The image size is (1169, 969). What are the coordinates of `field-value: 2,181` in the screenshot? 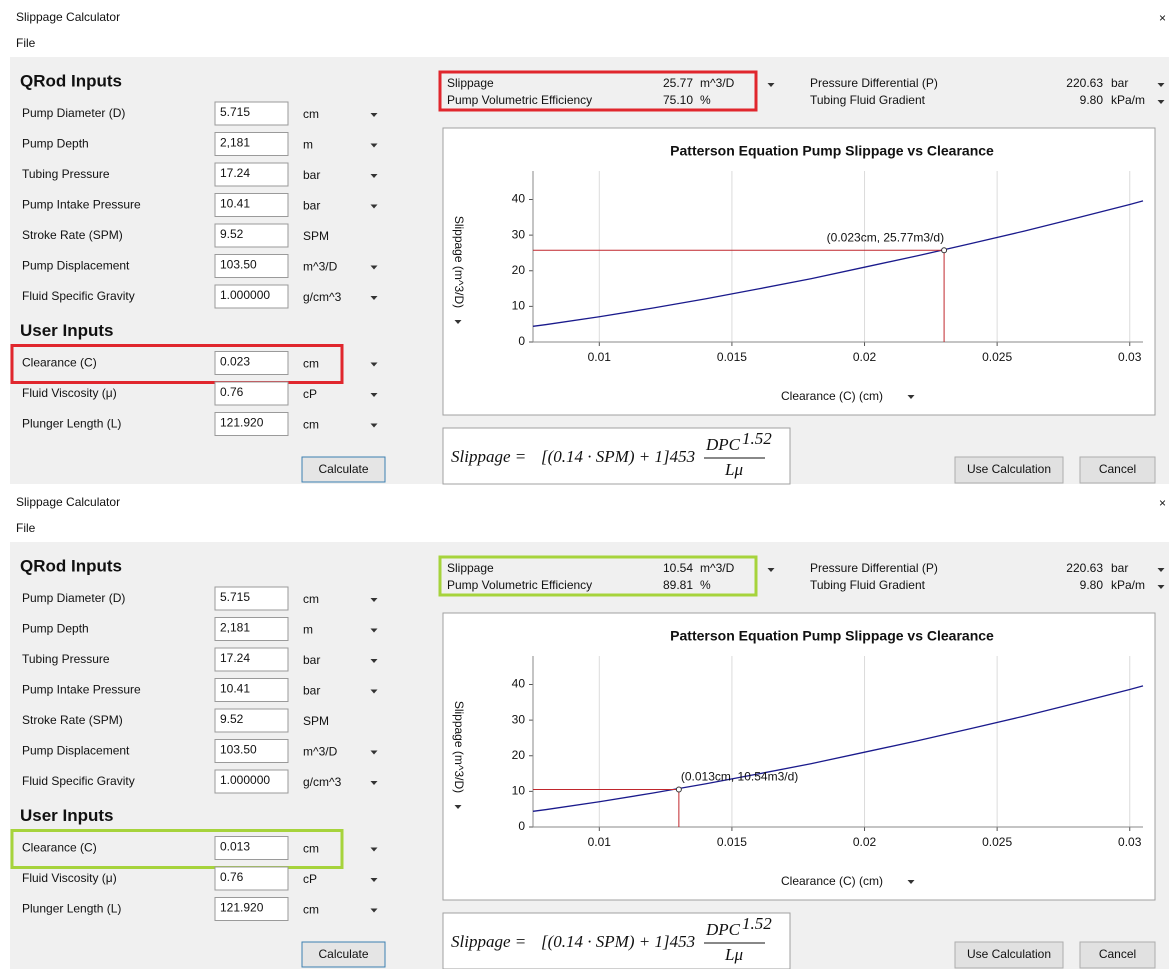 It's located at (235, 628).